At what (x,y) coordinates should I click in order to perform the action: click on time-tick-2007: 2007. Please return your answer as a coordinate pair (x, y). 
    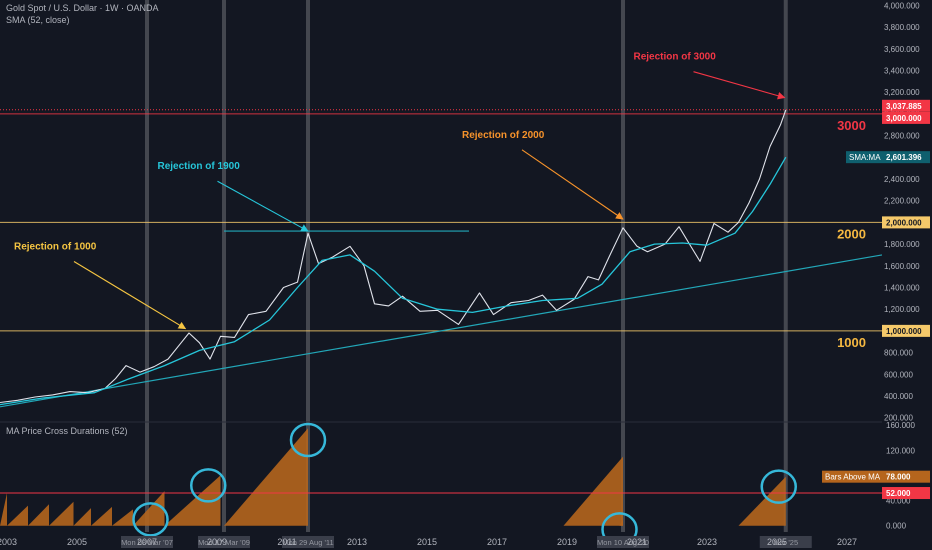
    Looking at the image, I should click on (147, 542).